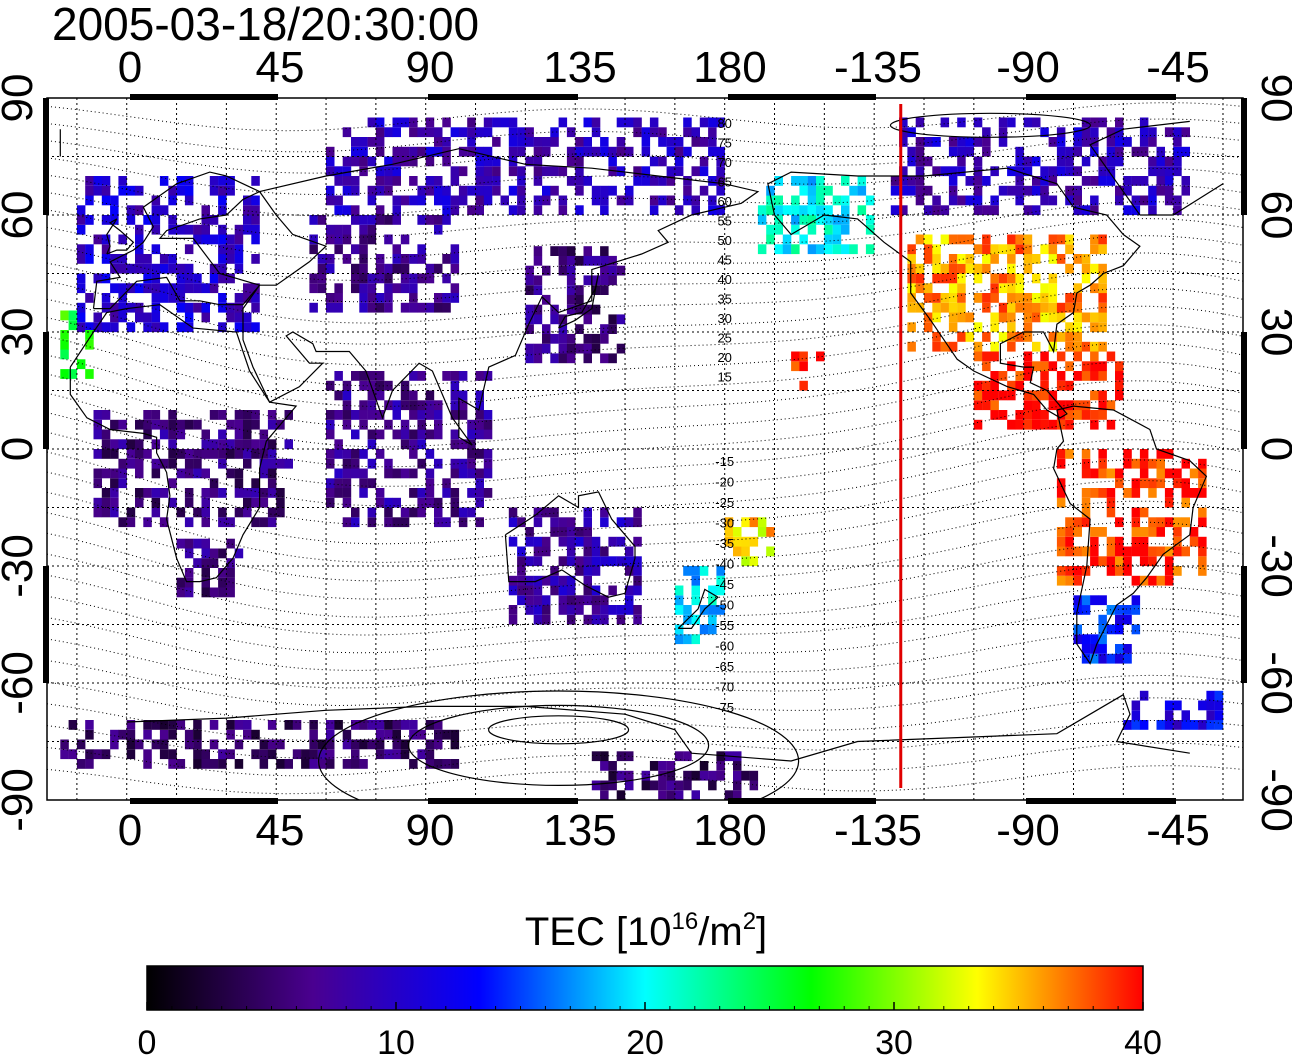  Describe the element at coordinates (21, 683) in the screenshot. I see `lat-tick-left: -60` at that location.